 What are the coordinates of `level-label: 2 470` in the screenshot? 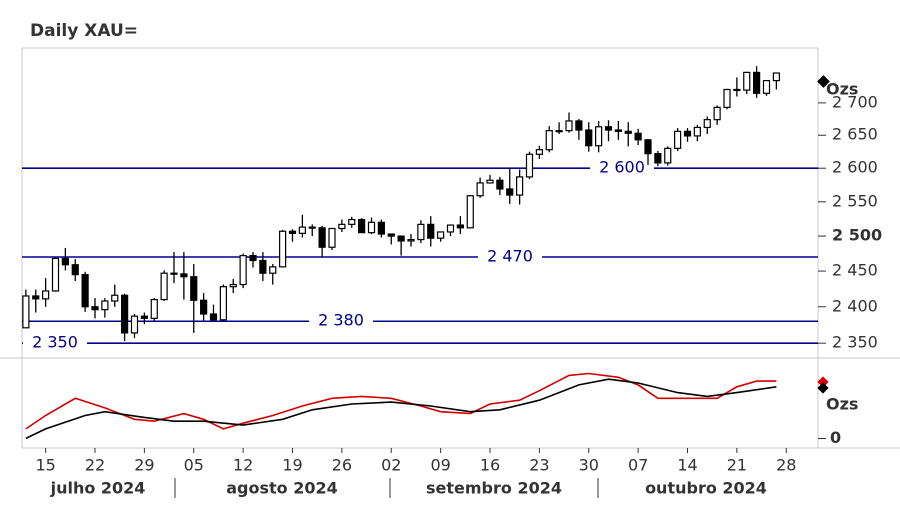 It's located at (510, 256).